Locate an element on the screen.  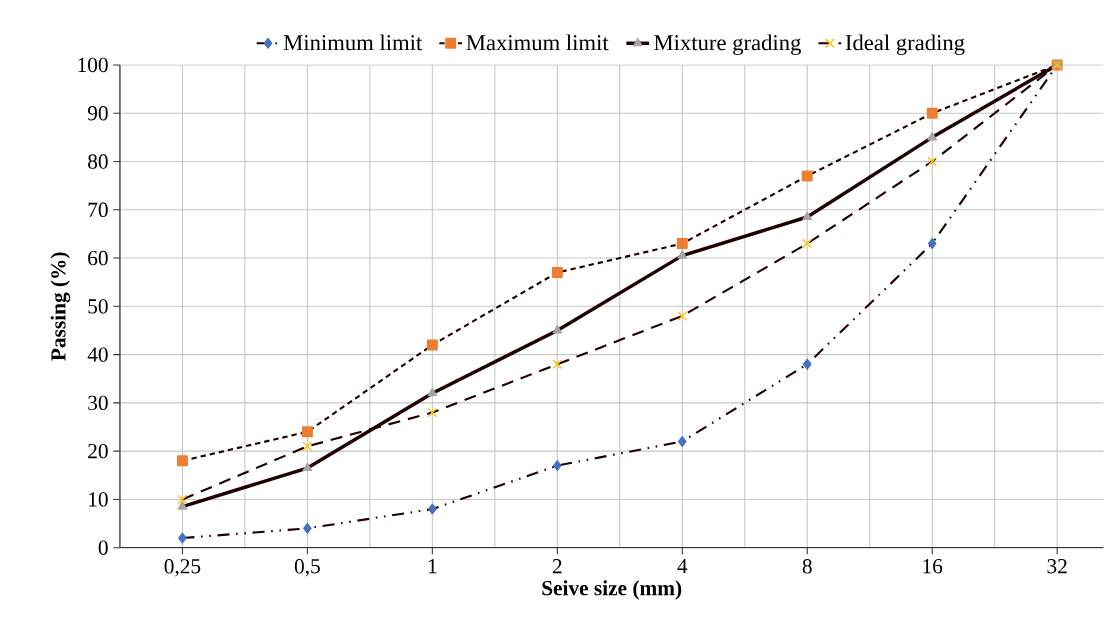
y-axis-title: Passing (%) is located at coordinates (60, 306).